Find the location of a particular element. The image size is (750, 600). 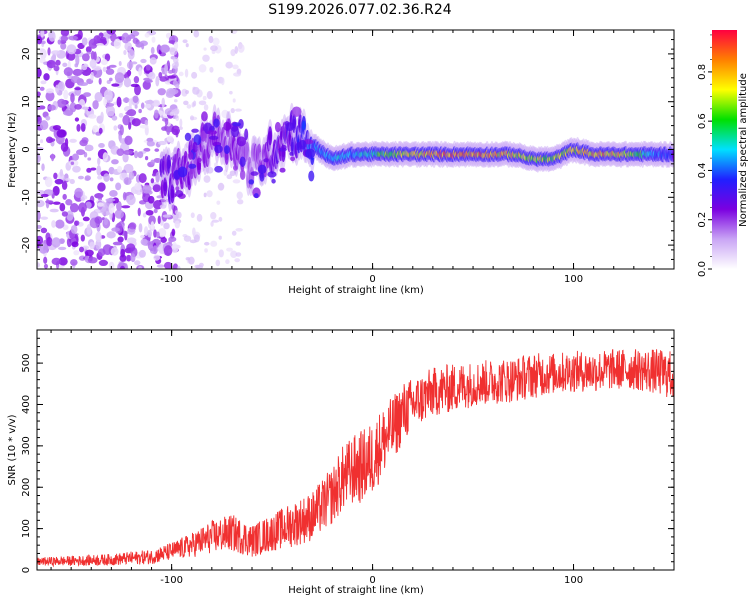

y-tick-label: 400 is located at coordinates (26, 404).